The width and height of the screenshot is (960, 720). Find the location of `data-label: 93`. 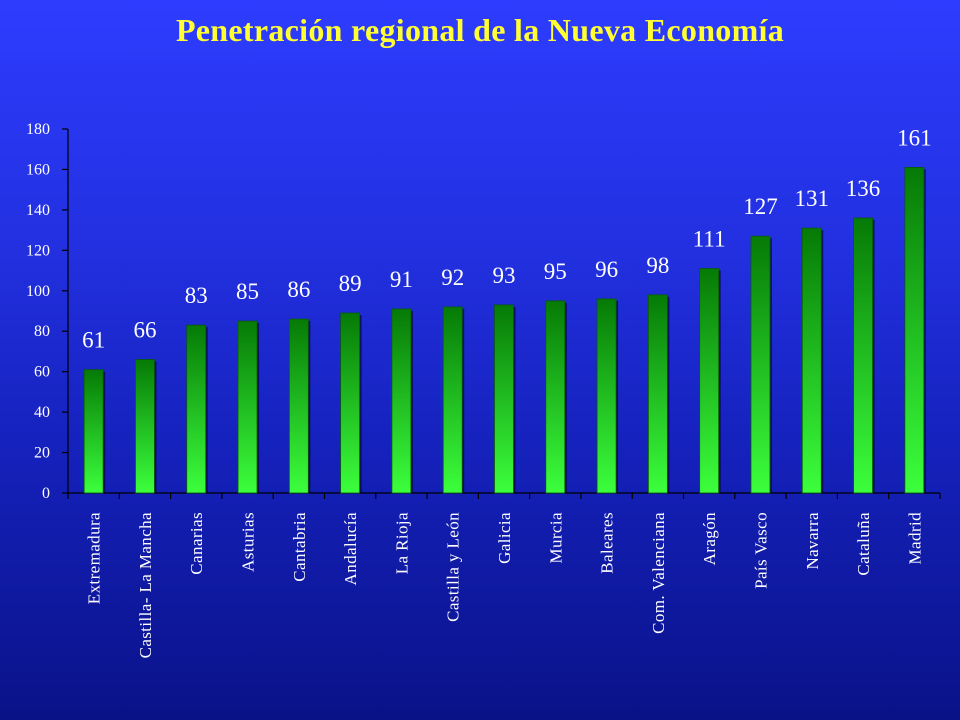

data-label: 93 is located at coordinates (504, 275).